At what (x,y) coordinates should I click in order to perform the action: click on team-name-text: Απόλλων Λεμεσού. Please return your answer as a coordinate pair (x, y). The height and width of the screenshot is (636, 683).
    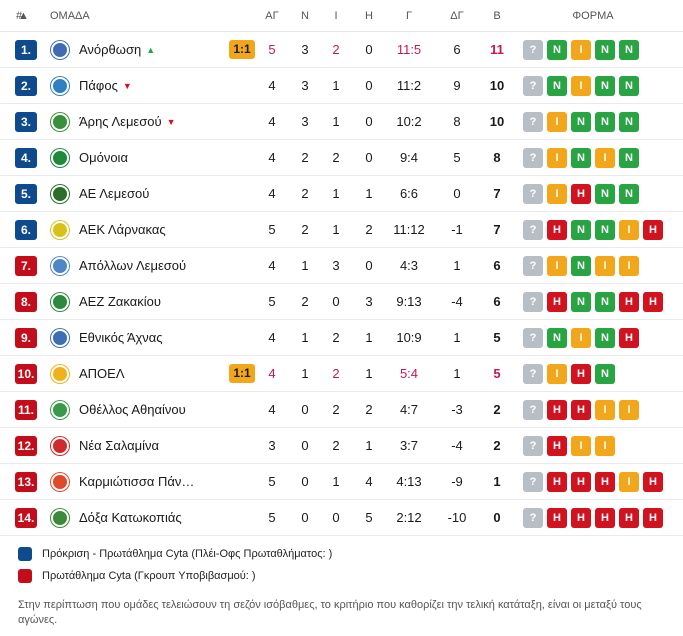
    Looking at the image, I should click on (133, 265).